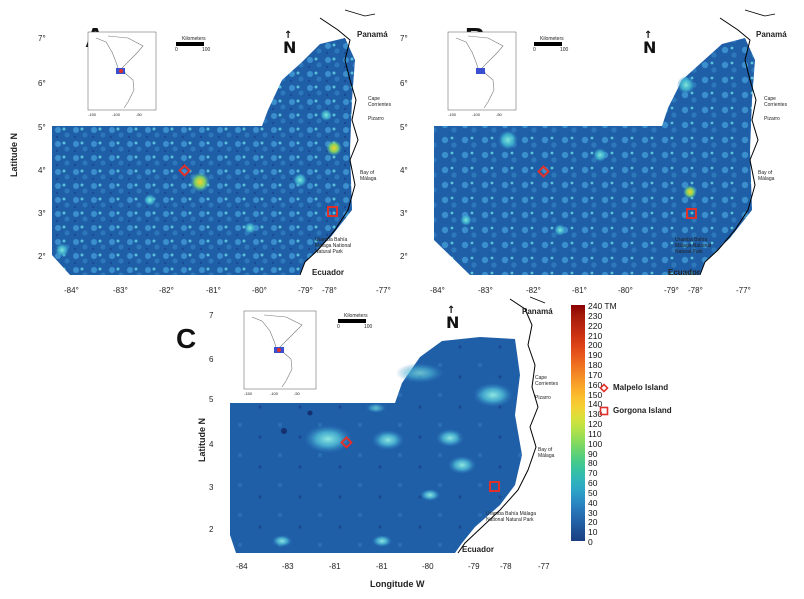 This screenshot has height=599, width=804. What do you see at coordinates (346, 442) in the screenshot?
I see `malpelo-marker` at bounding box center [346, 442].